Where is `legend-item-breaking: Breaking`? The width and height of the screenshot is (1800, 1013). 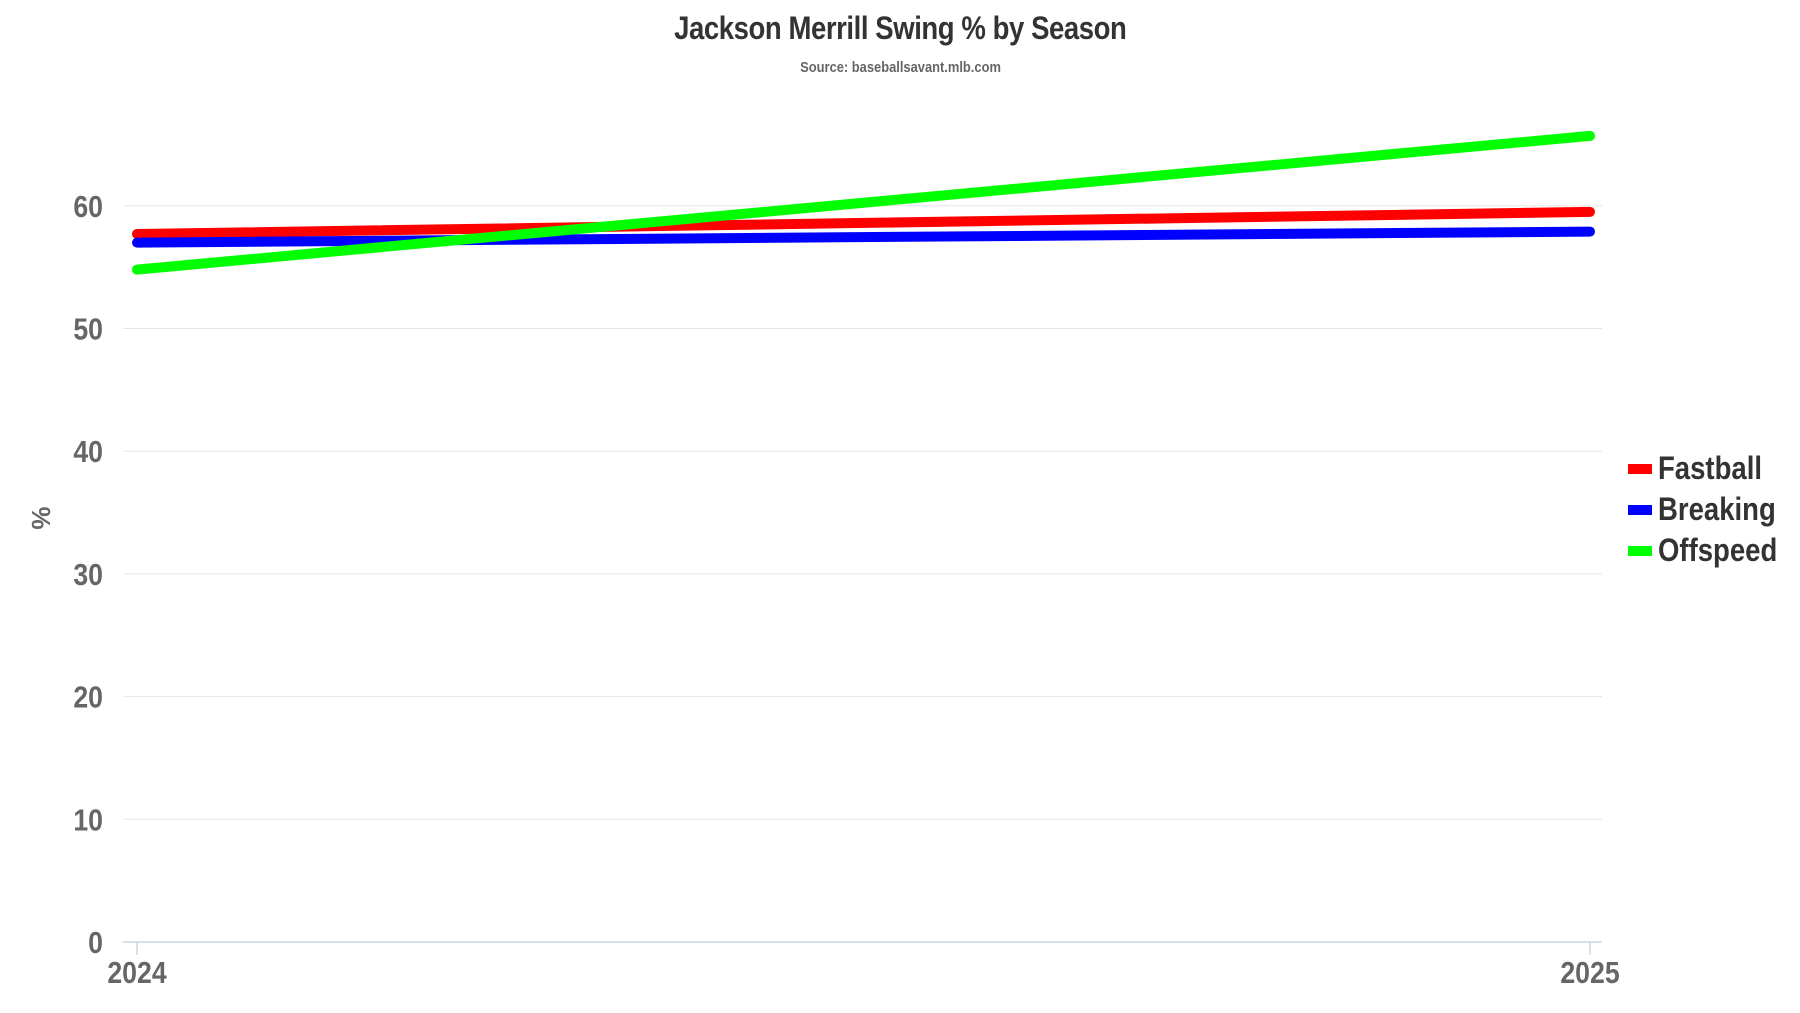
legend-item-breaking: Breaking is located at coordinates (1712, 509).